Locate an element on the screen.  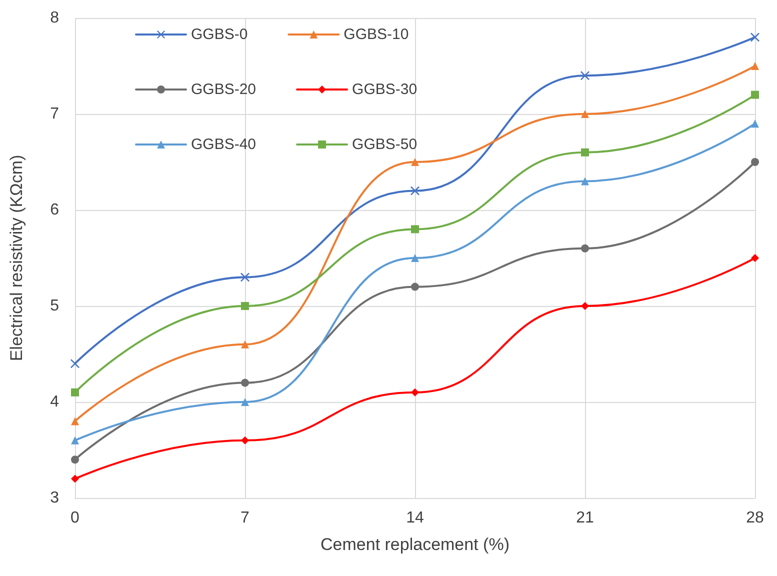
x-tick-label: 21 is located at coordinates (585, 518).